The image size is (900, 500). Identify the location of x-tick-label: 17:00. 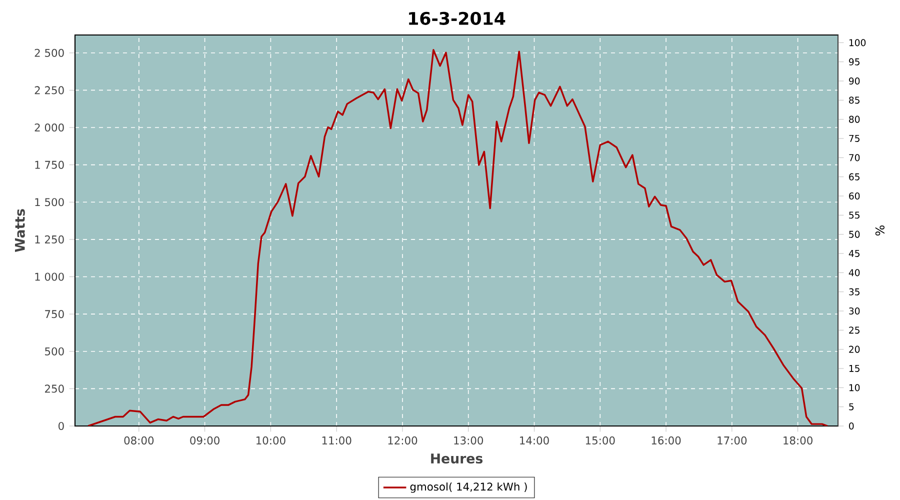
(732, 440).